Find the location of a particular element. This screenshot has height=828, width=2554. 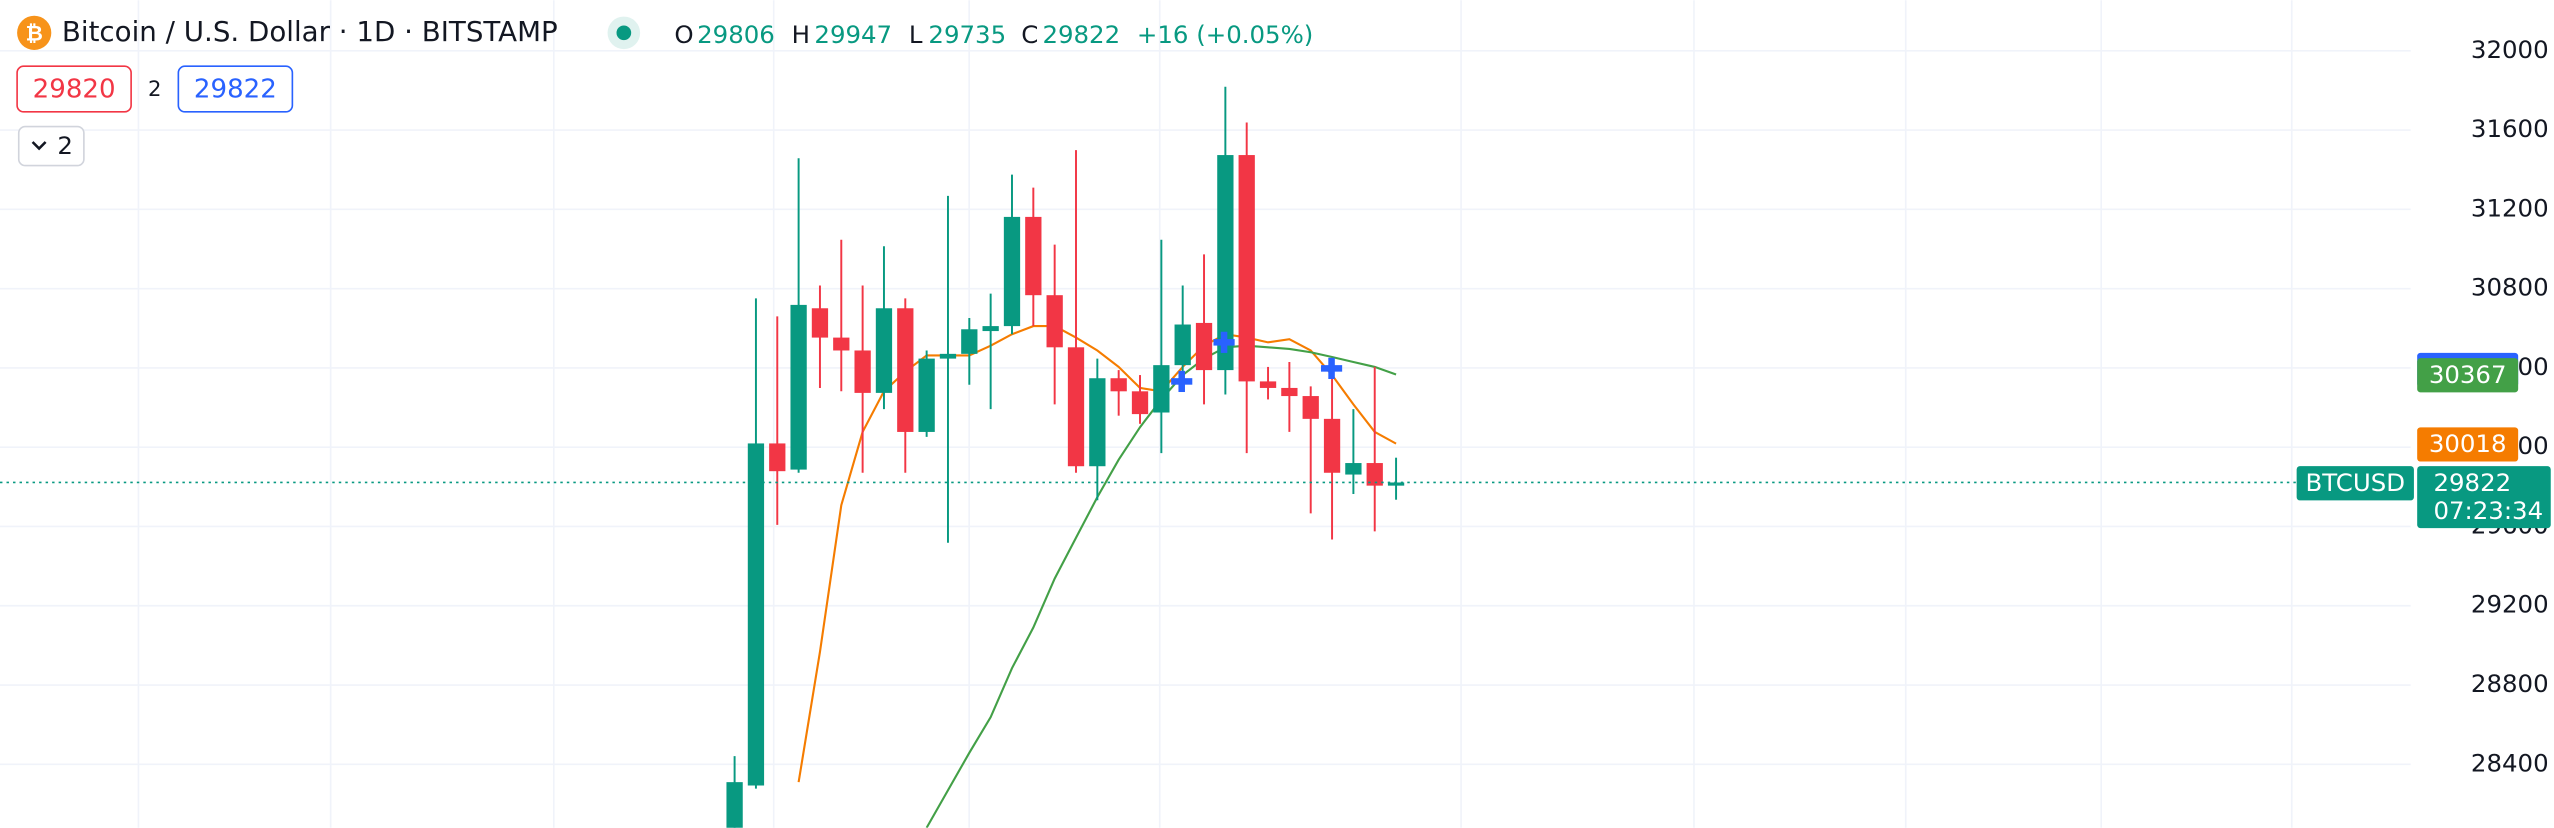

low-label: L is located at coordinates (916, 34).